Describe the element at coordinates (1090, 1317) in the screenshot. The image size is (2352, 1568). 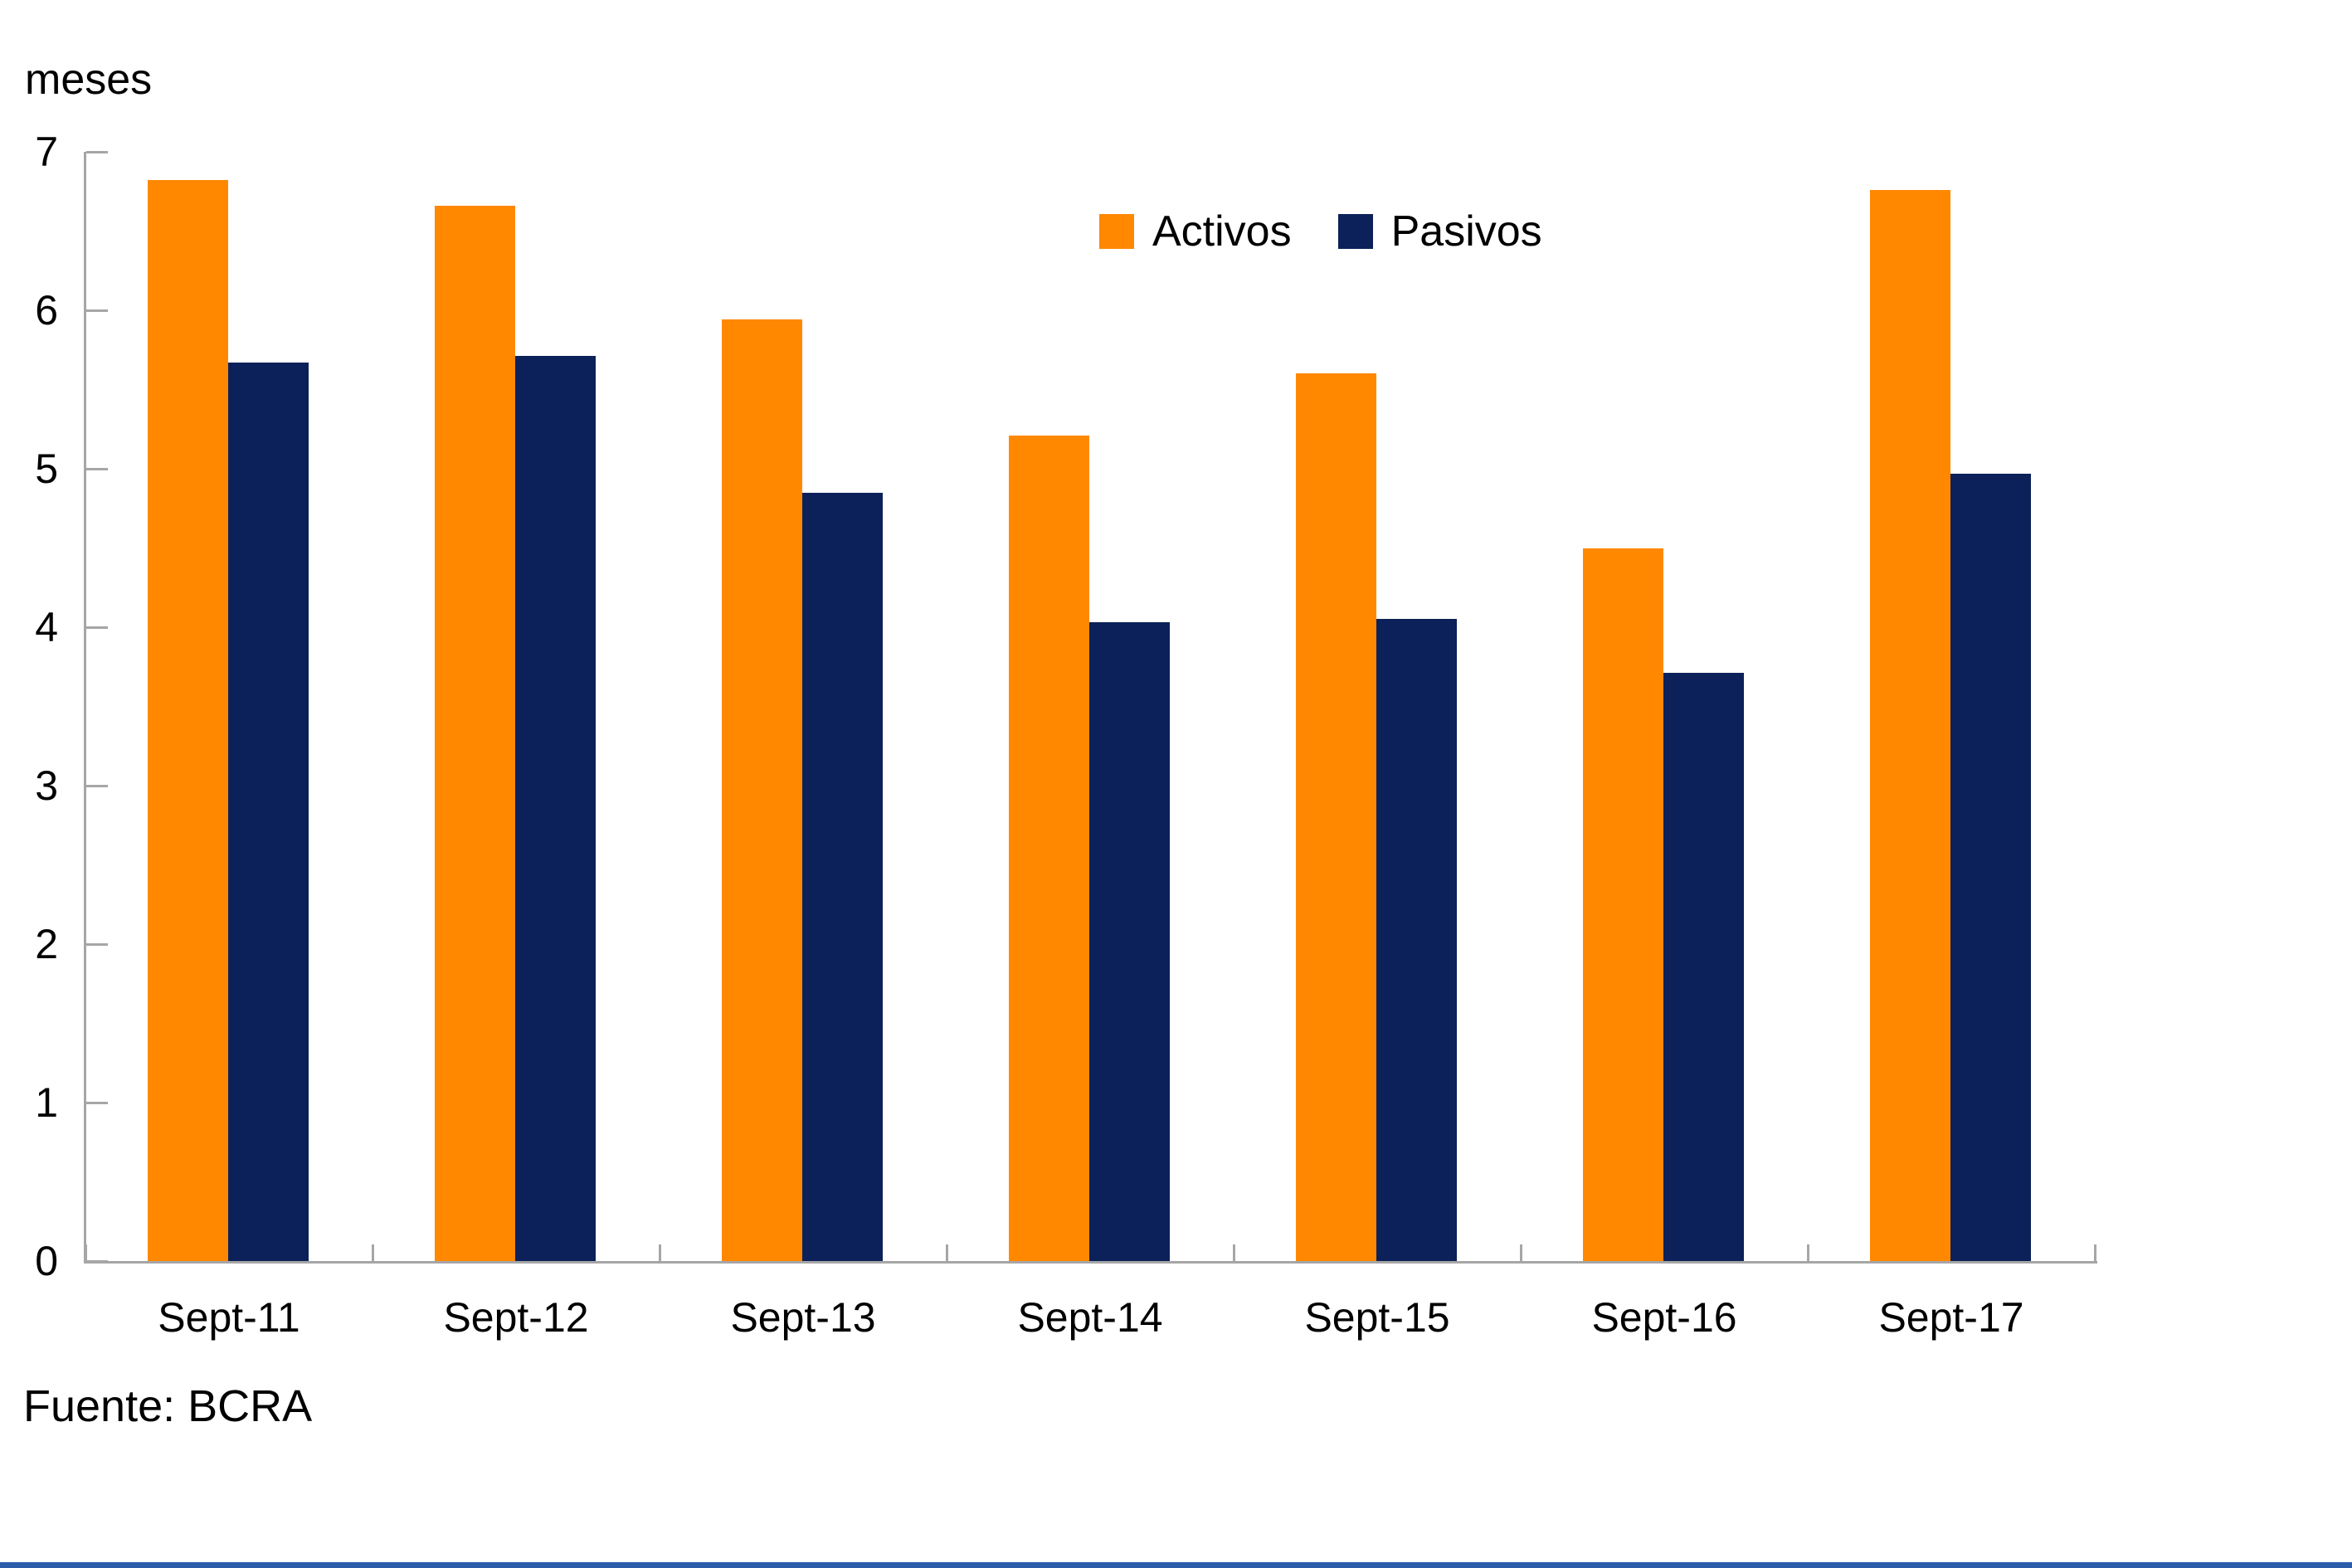
I see `x-label-sept-14: Sept-14` at that location.